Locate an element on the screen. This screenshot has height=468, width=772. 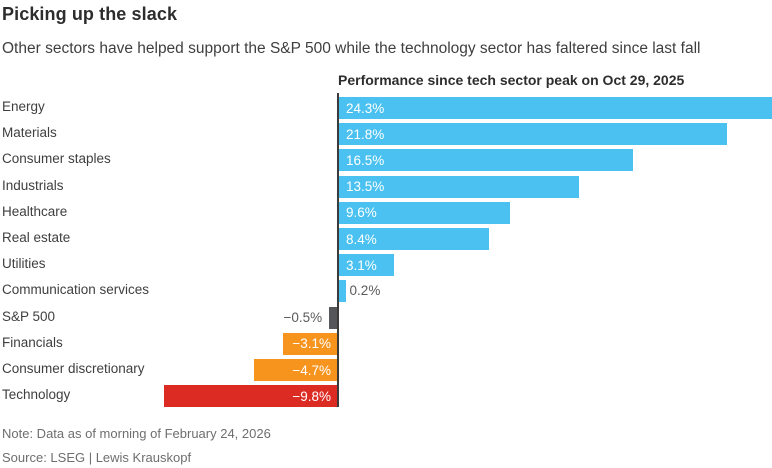
chart-row: Materials 21.8% is located at coordinates (386, 134).